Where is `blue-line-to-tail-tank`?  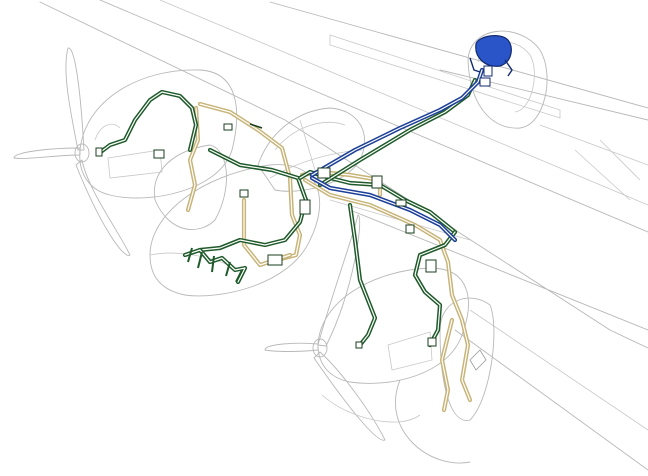 blue-line-to-tail-tank is located at coordinates (397, 122).